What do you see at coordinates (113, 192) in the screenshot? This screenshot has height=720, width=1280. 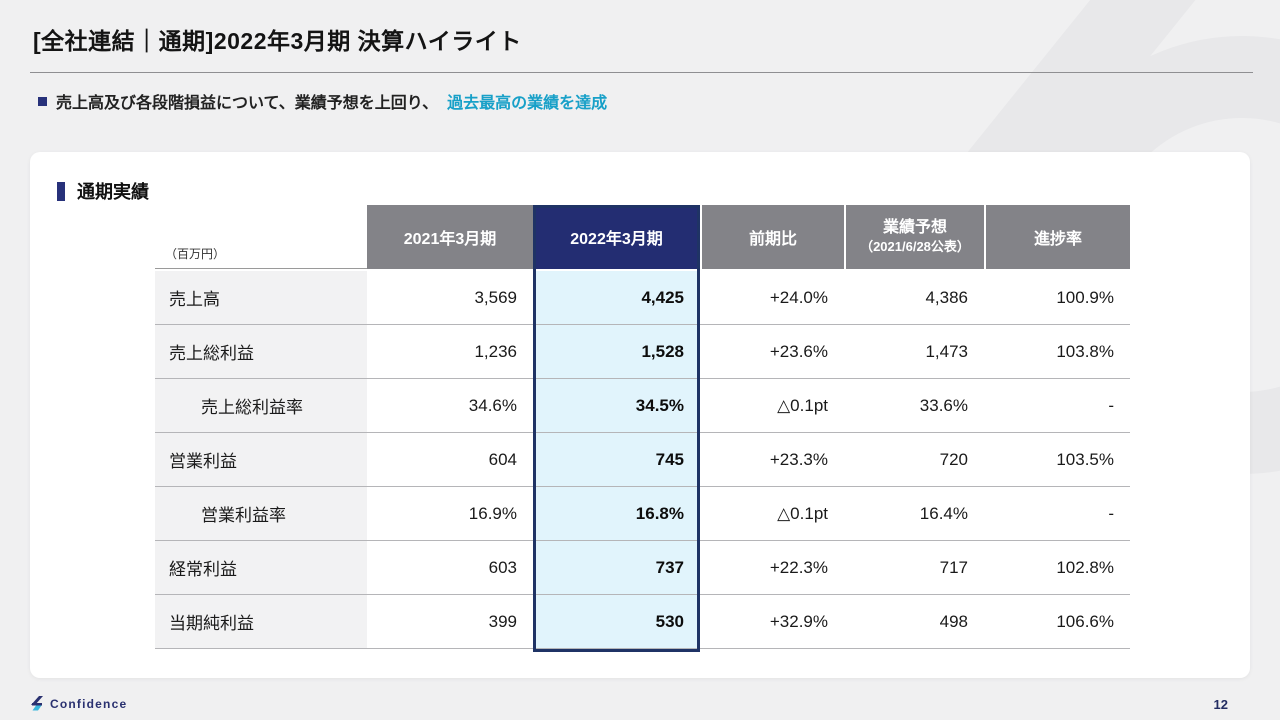 I see `section-title: 通期実績` at bounding box center [113, 192].